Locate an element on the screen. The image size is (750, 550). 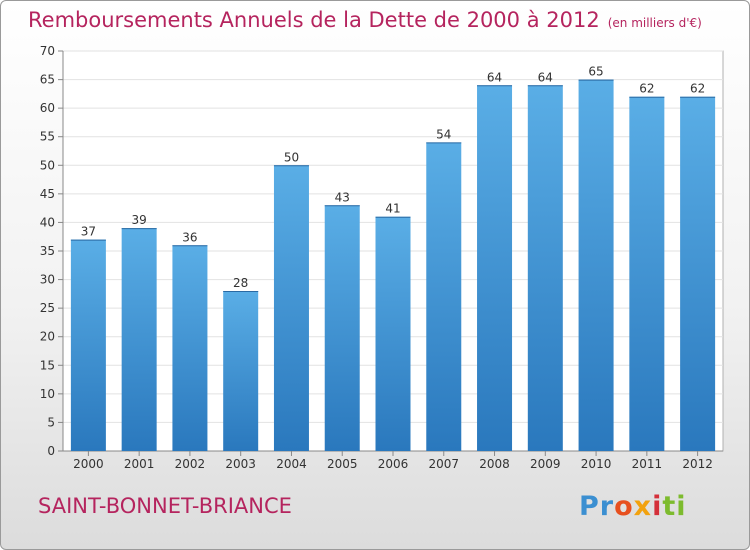
y-tick-label: 40 is located at coordinates (47, 222).